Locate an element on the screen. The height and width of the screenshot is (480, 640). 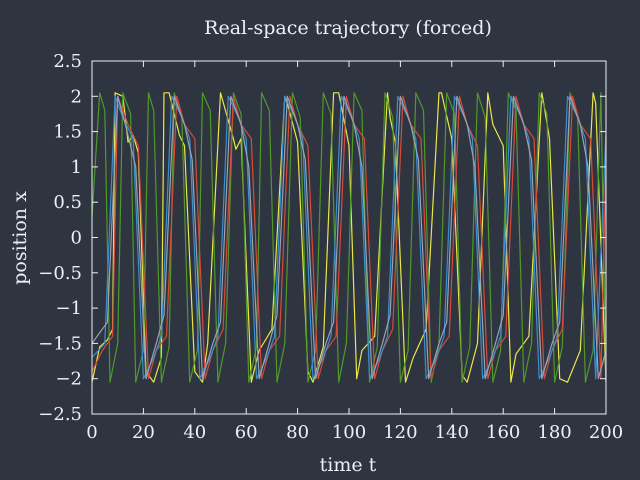
x-tick-label: 0 is located at coordinates (91, 432).